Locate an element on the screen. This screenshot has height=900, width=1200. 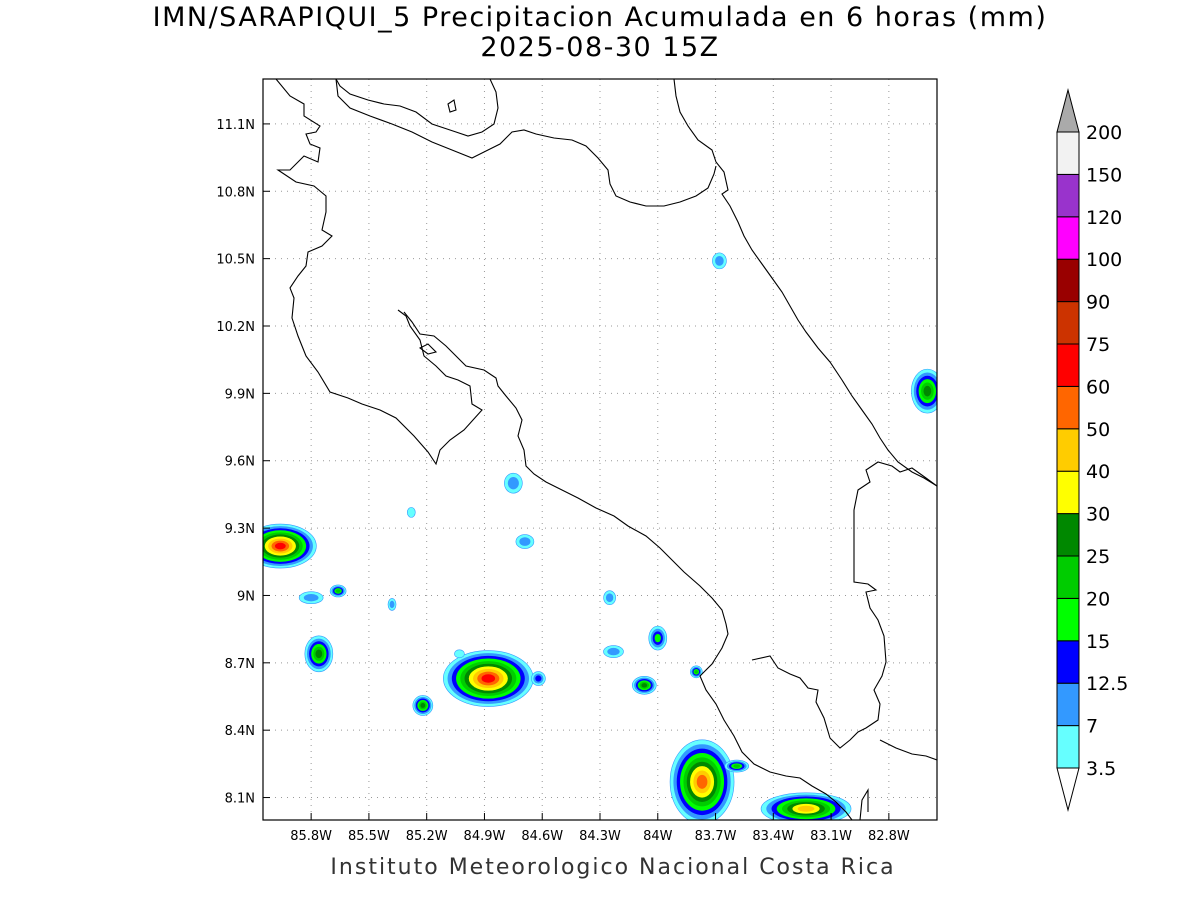
colorbar-label: 90 is located at coordinates (1098, 303).